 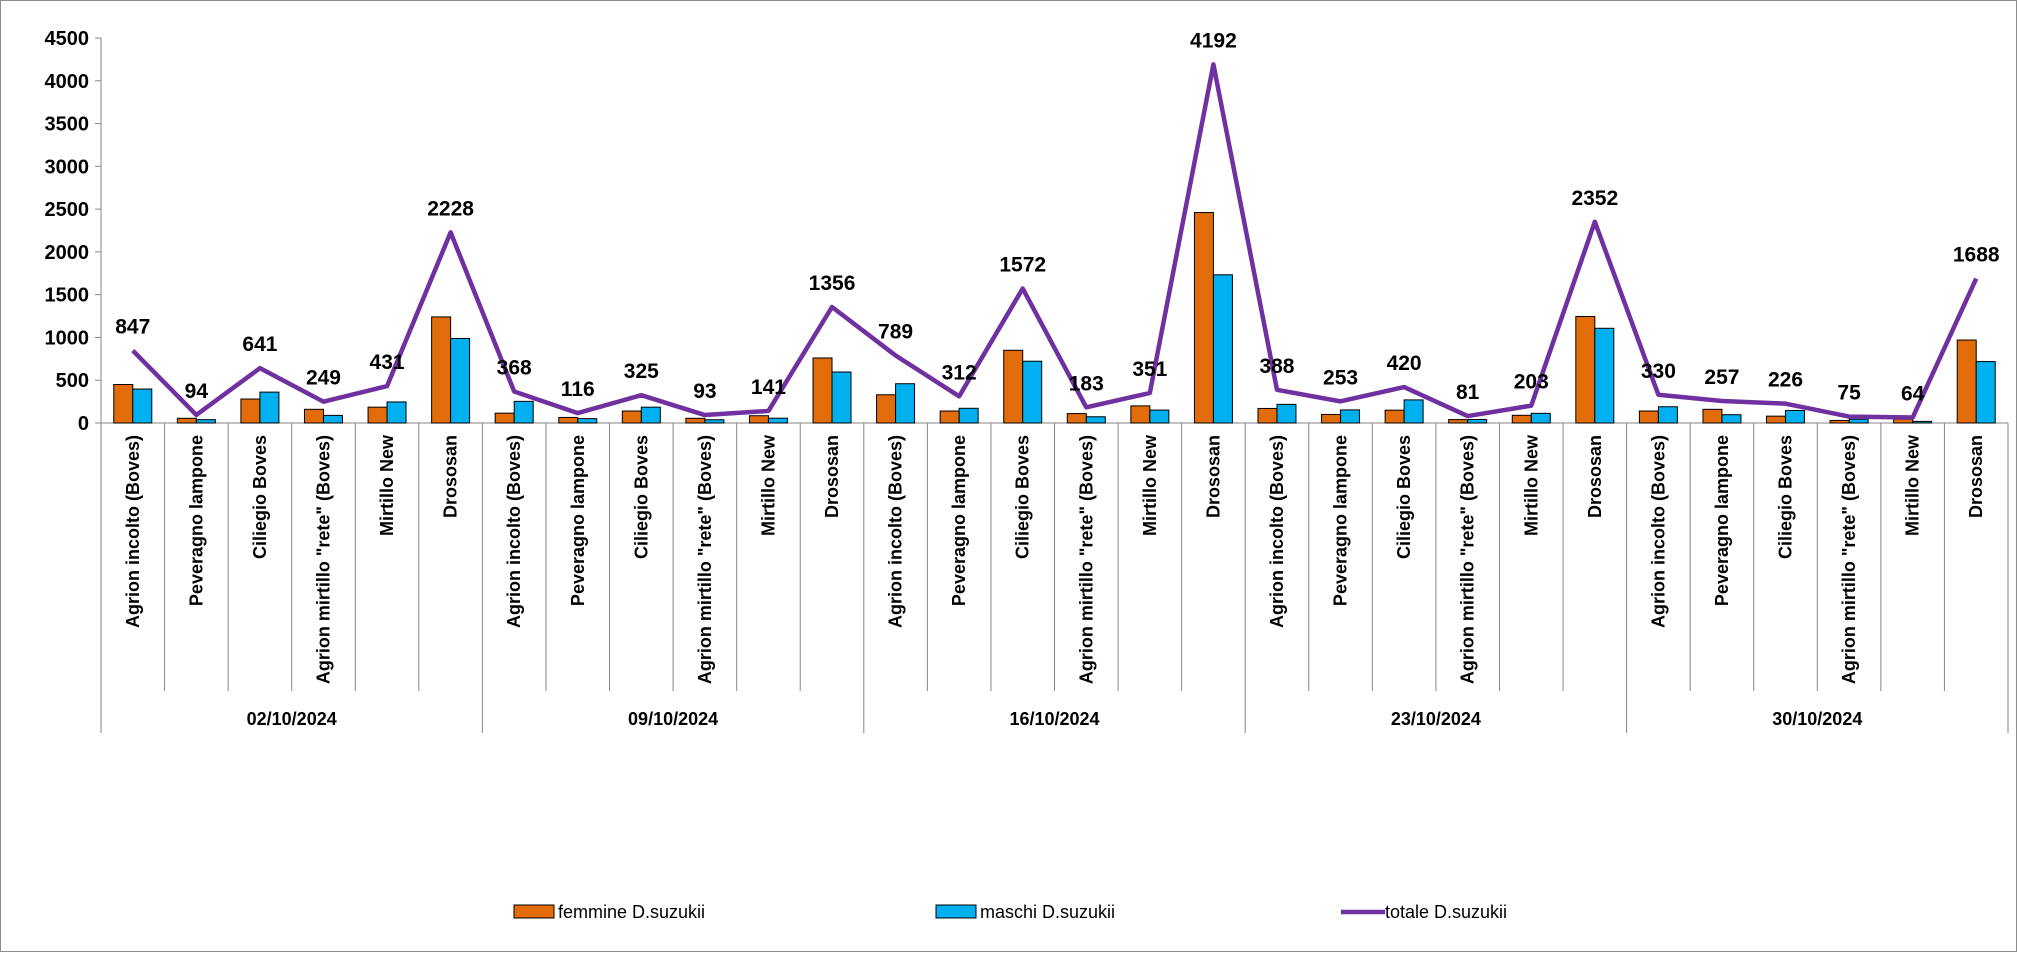 What do you see at coordinates (673, 719) in the screenshot?
I see `x-group-label: 09/10/2024` at bounding box center [673, 719].